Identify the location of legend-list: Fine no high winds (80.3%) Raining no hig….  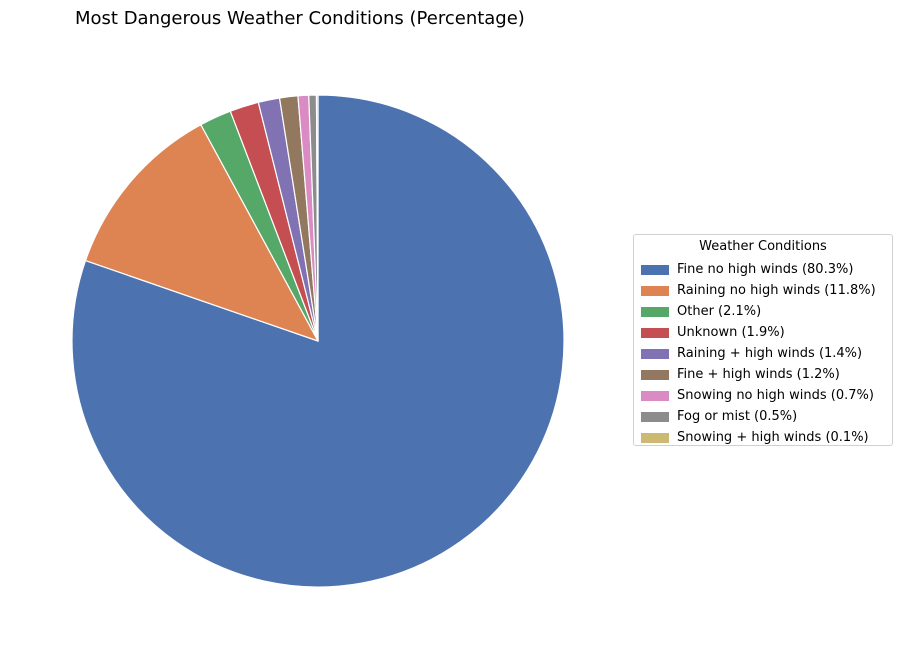
(758, 353).